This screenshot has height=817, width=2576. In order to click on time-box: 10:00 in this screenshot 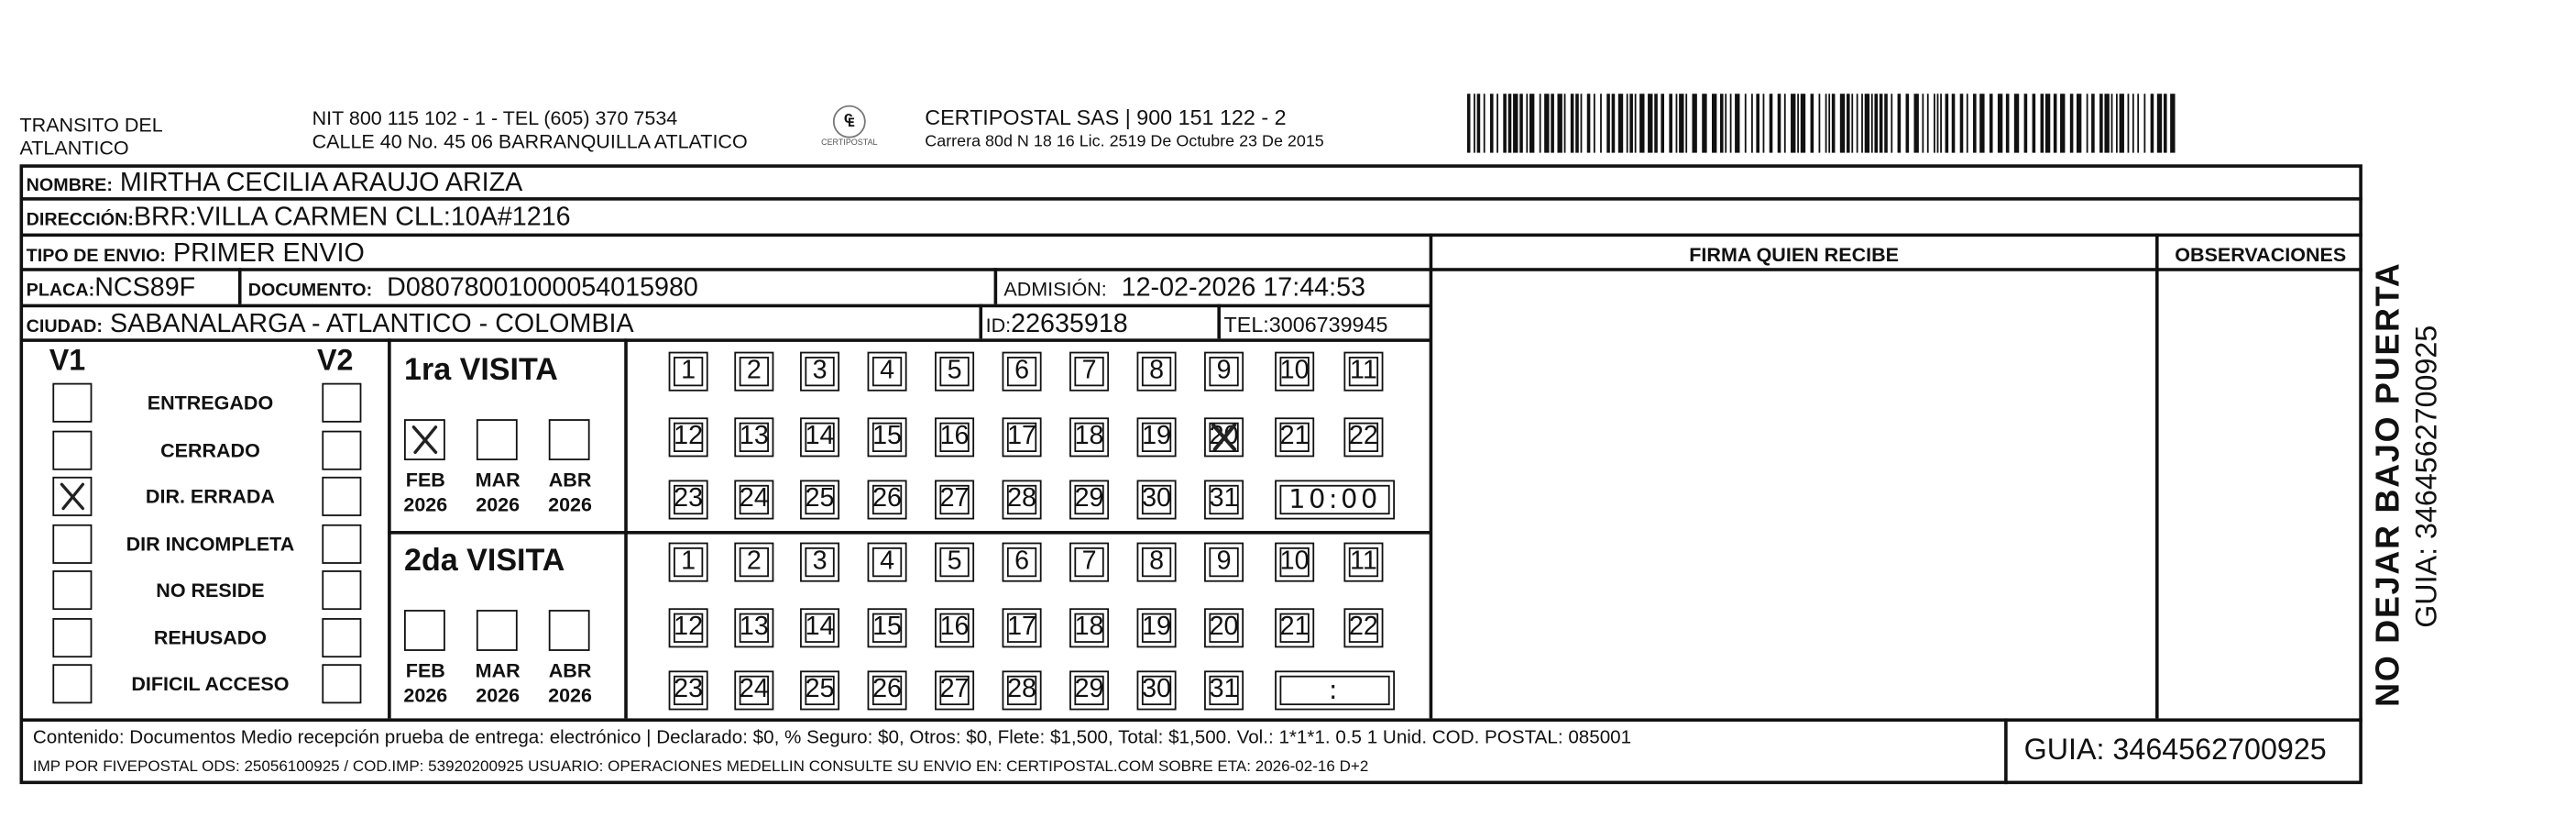, I will do `click(1336, 500)`.